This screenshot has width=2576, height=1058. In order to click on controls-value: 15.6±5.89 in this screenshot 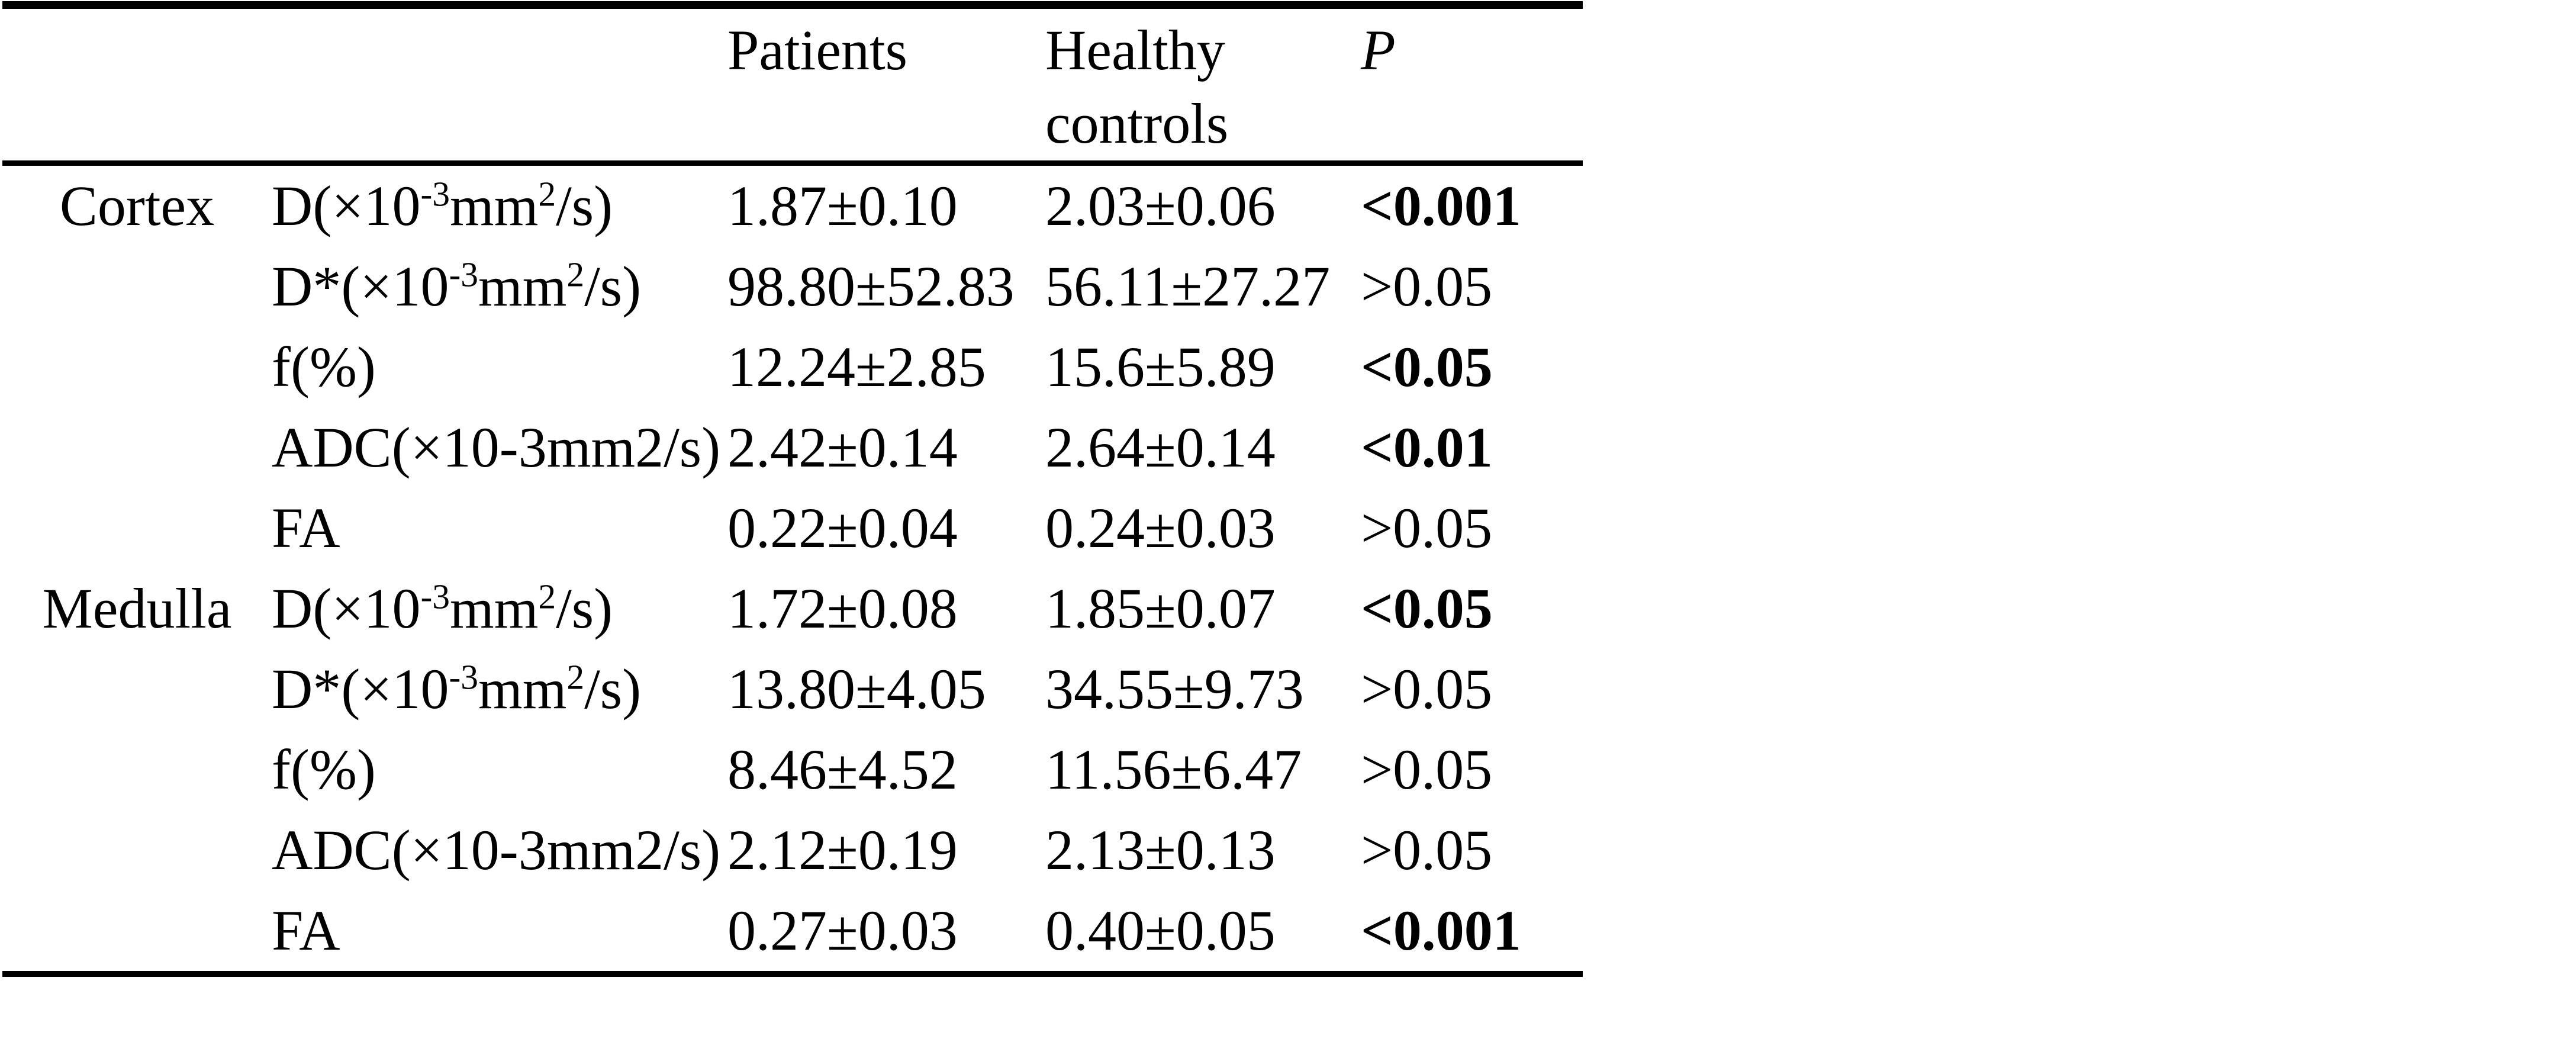, I will do `click(1160, 366)`.